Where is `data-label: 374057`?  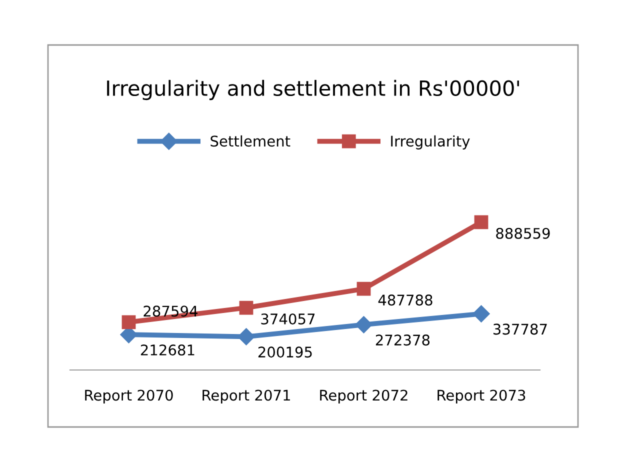 data-label: 374057 is located at coordinates (288, 318).